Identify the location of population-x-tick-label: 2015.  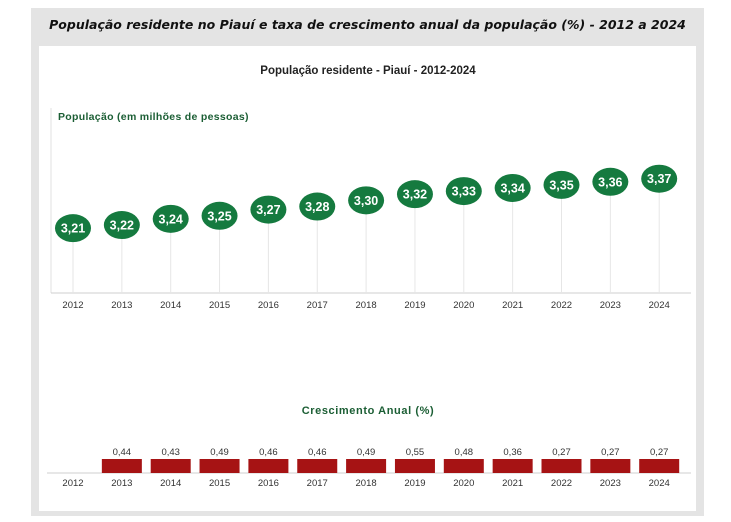
(219, 305).